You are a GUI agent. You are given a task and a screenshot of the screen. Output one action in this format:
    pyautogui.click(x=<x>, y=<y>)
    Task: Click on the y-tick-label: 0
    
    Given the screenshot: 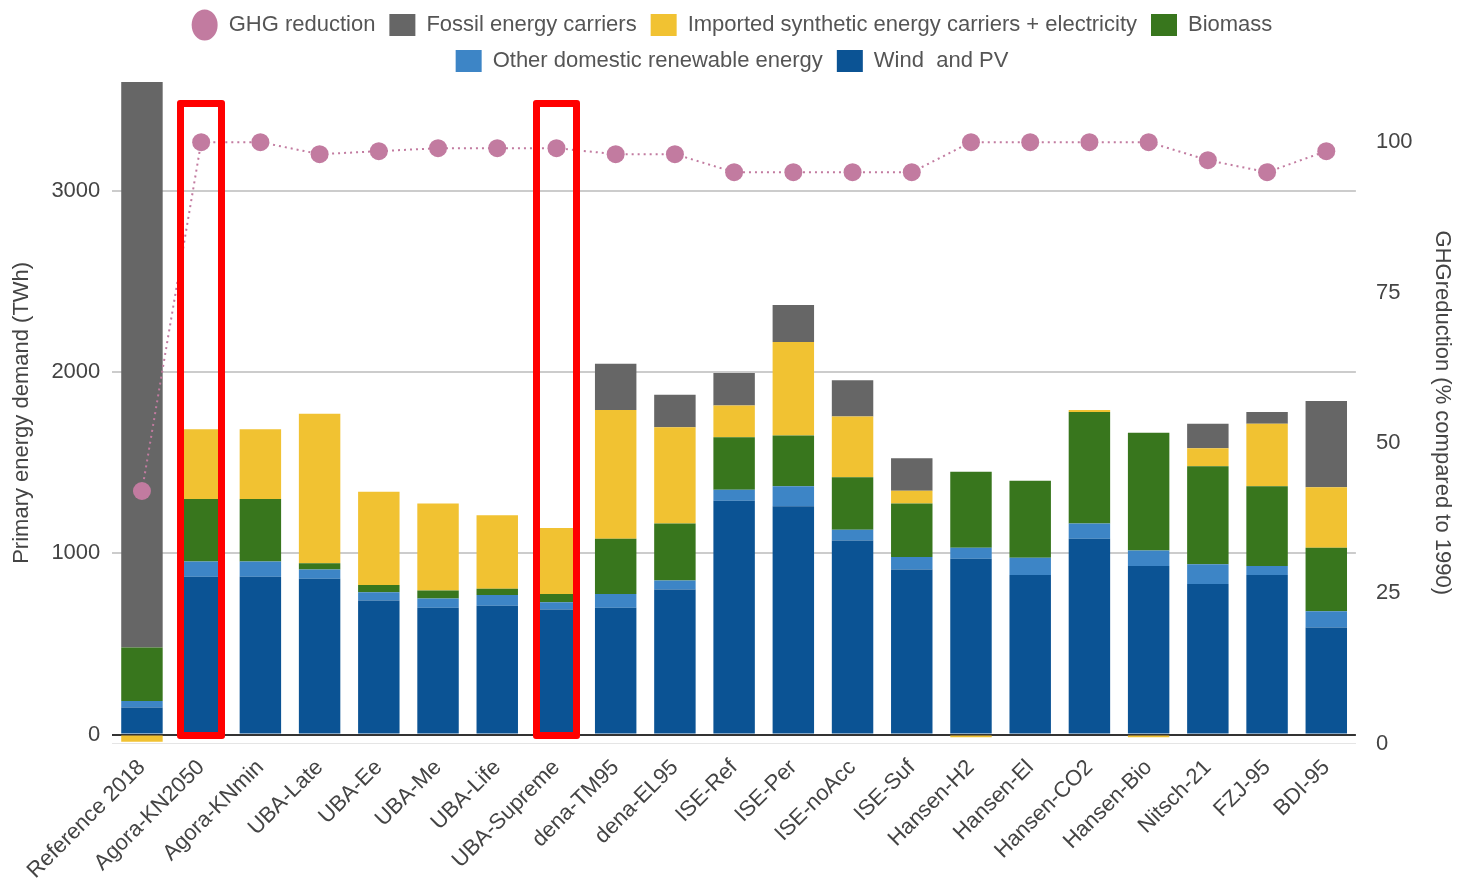 What is the action you would take?
    pyautogui.click(x=94, y=733)
    